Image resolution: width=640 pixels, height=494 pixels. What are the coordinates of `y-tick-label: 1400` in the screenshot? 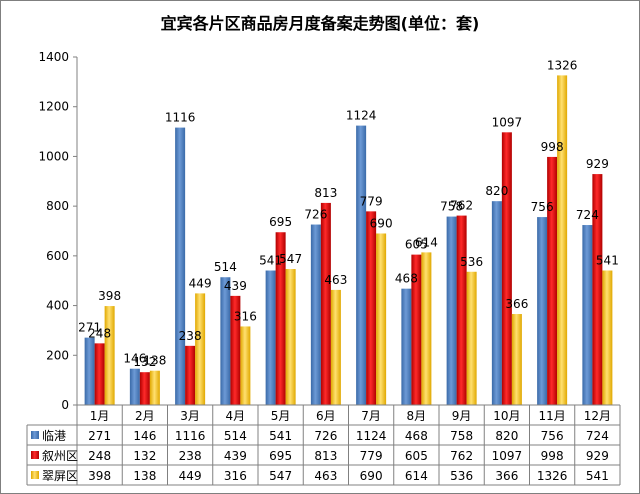 It's located at (53, 57).